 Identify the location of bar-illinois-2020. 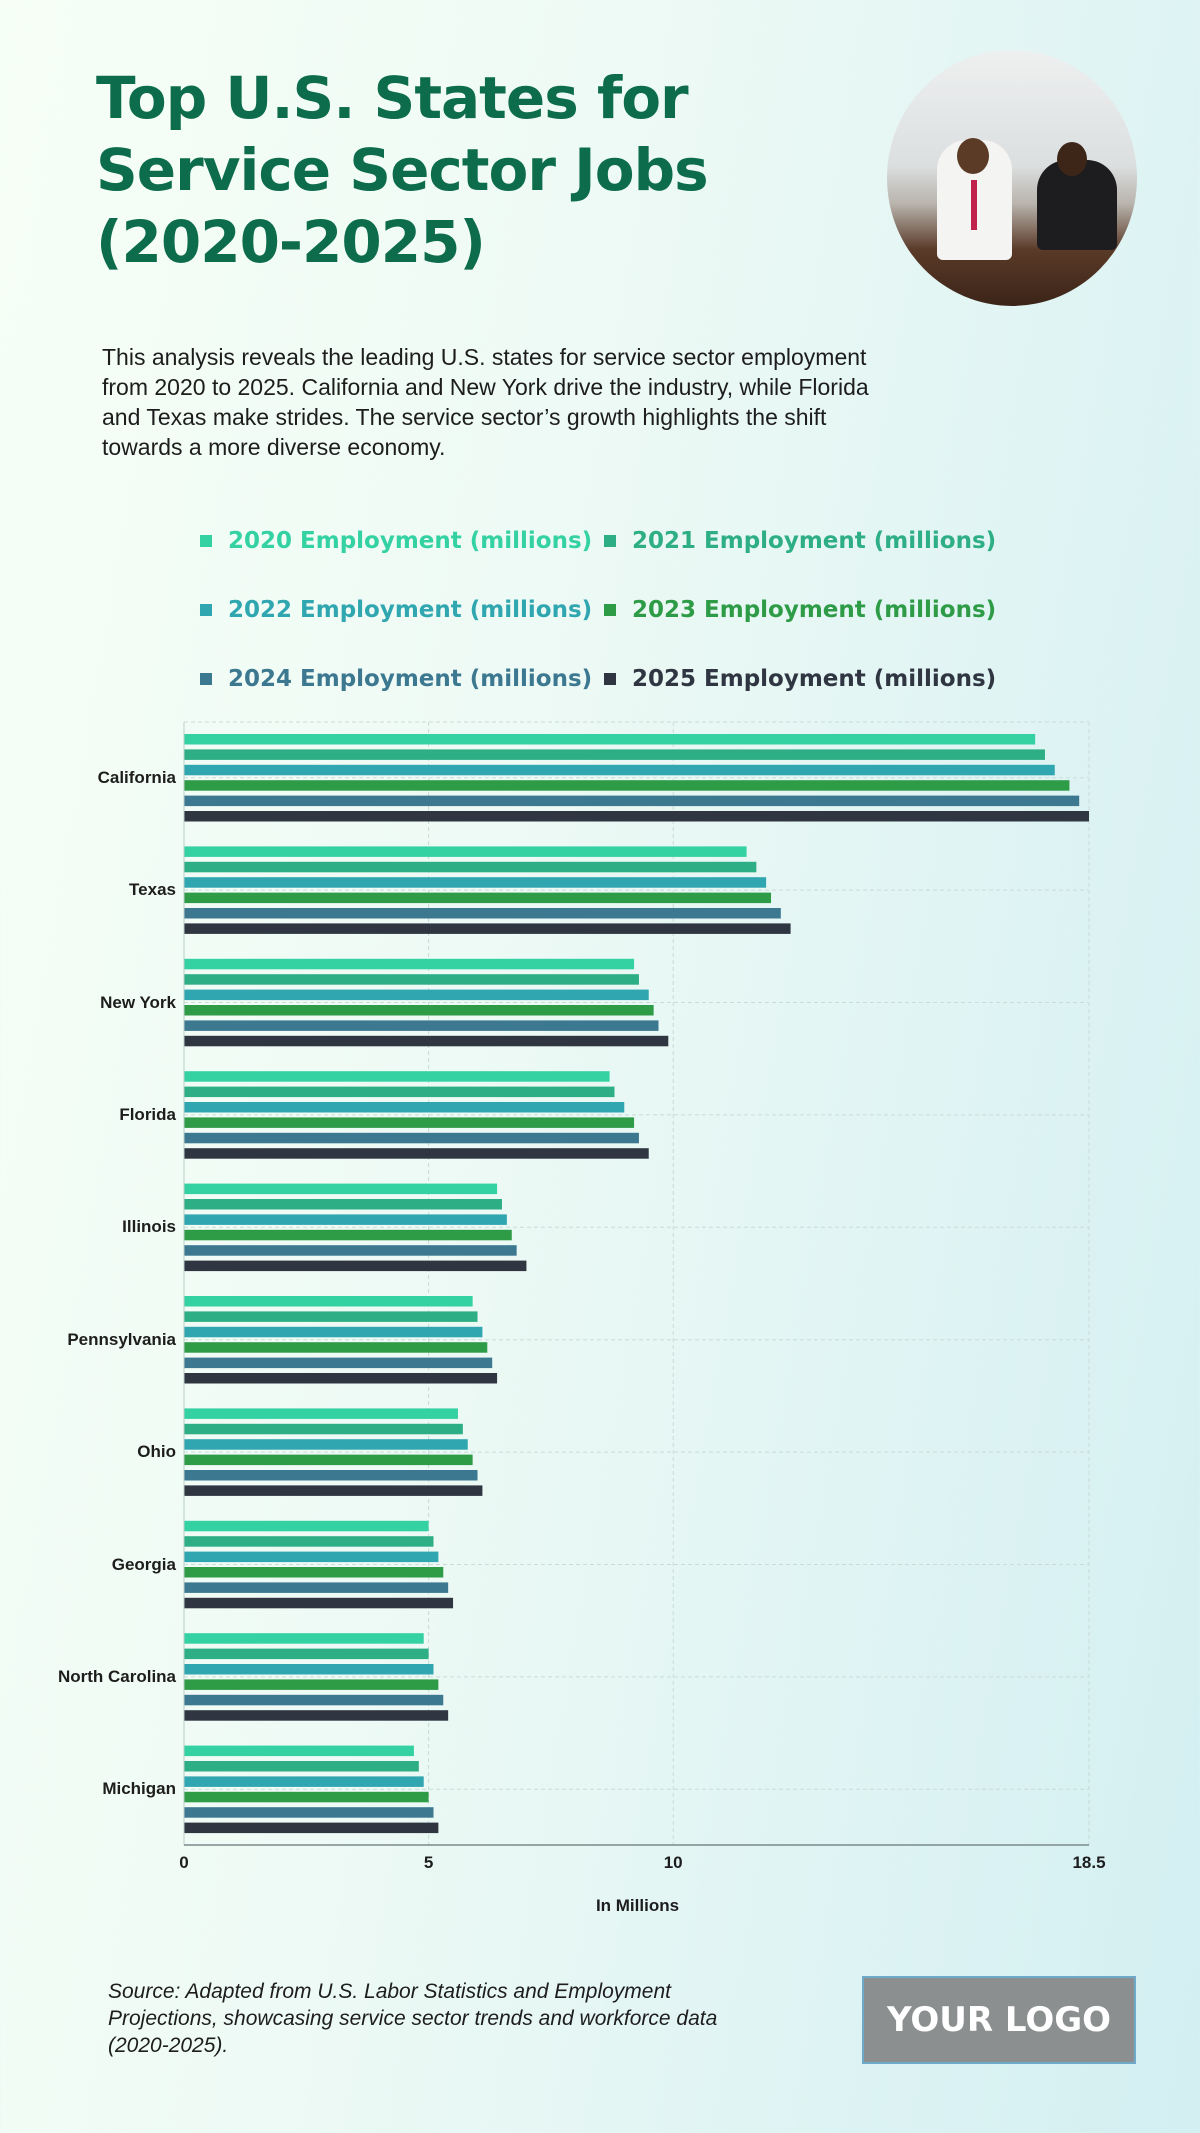
(341, 1189).